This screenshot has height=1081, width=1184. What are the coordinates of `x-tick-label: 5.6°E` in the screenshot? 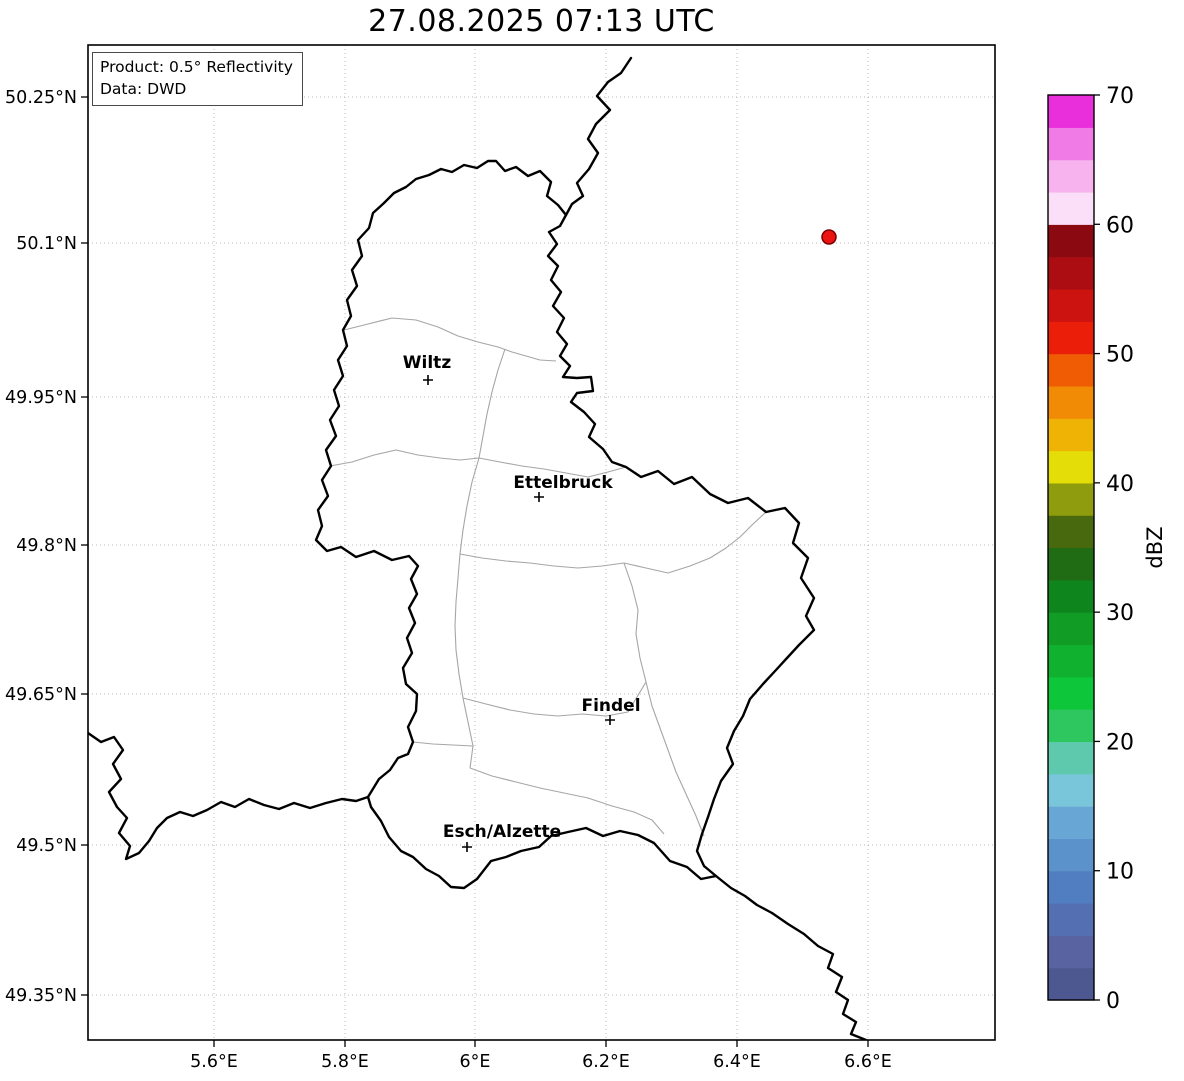 It's located at (214, 1062).